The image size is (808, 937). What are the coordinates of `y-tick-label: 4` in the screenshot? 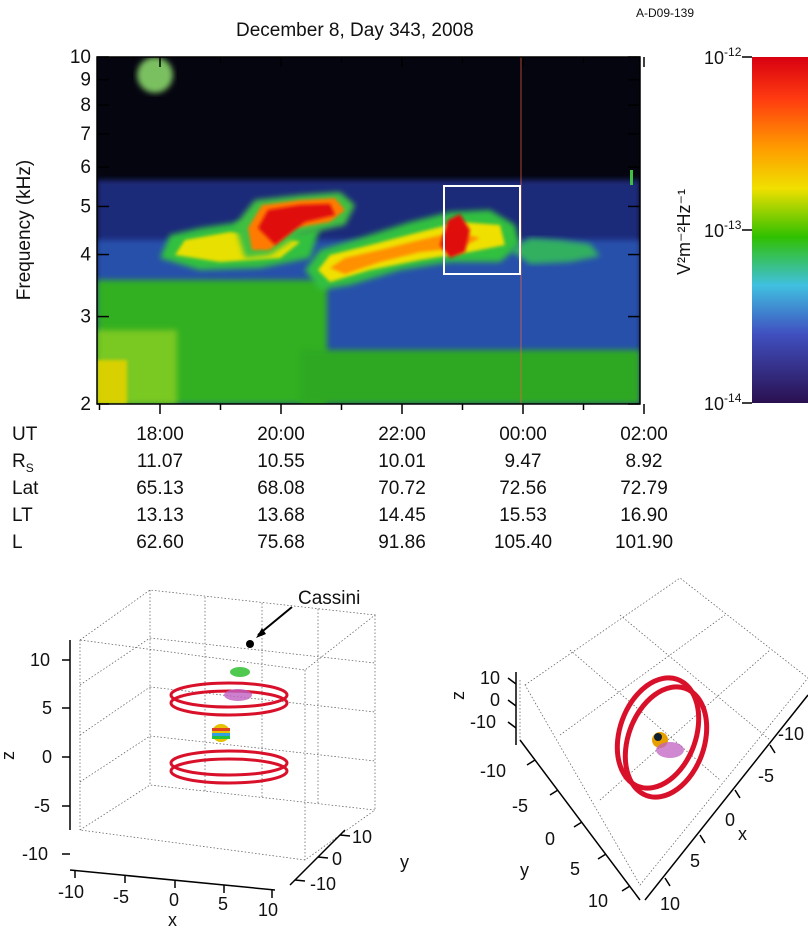 It's located at (85, 255).